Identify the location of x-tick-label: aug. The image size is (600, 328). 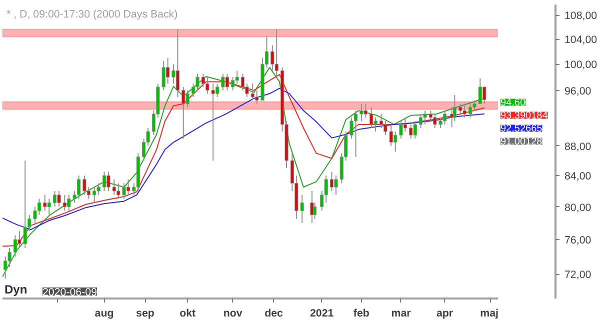
(104, 314).